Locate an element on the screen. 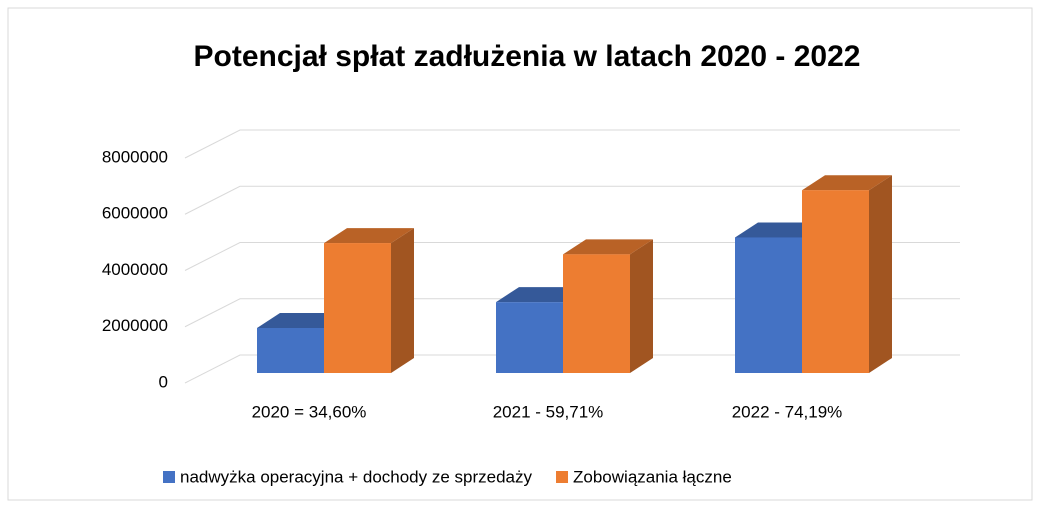 The width and height of the screenshot is (1040, 508). y-tick-label: 2000000 is located at coordinates (135, 325).